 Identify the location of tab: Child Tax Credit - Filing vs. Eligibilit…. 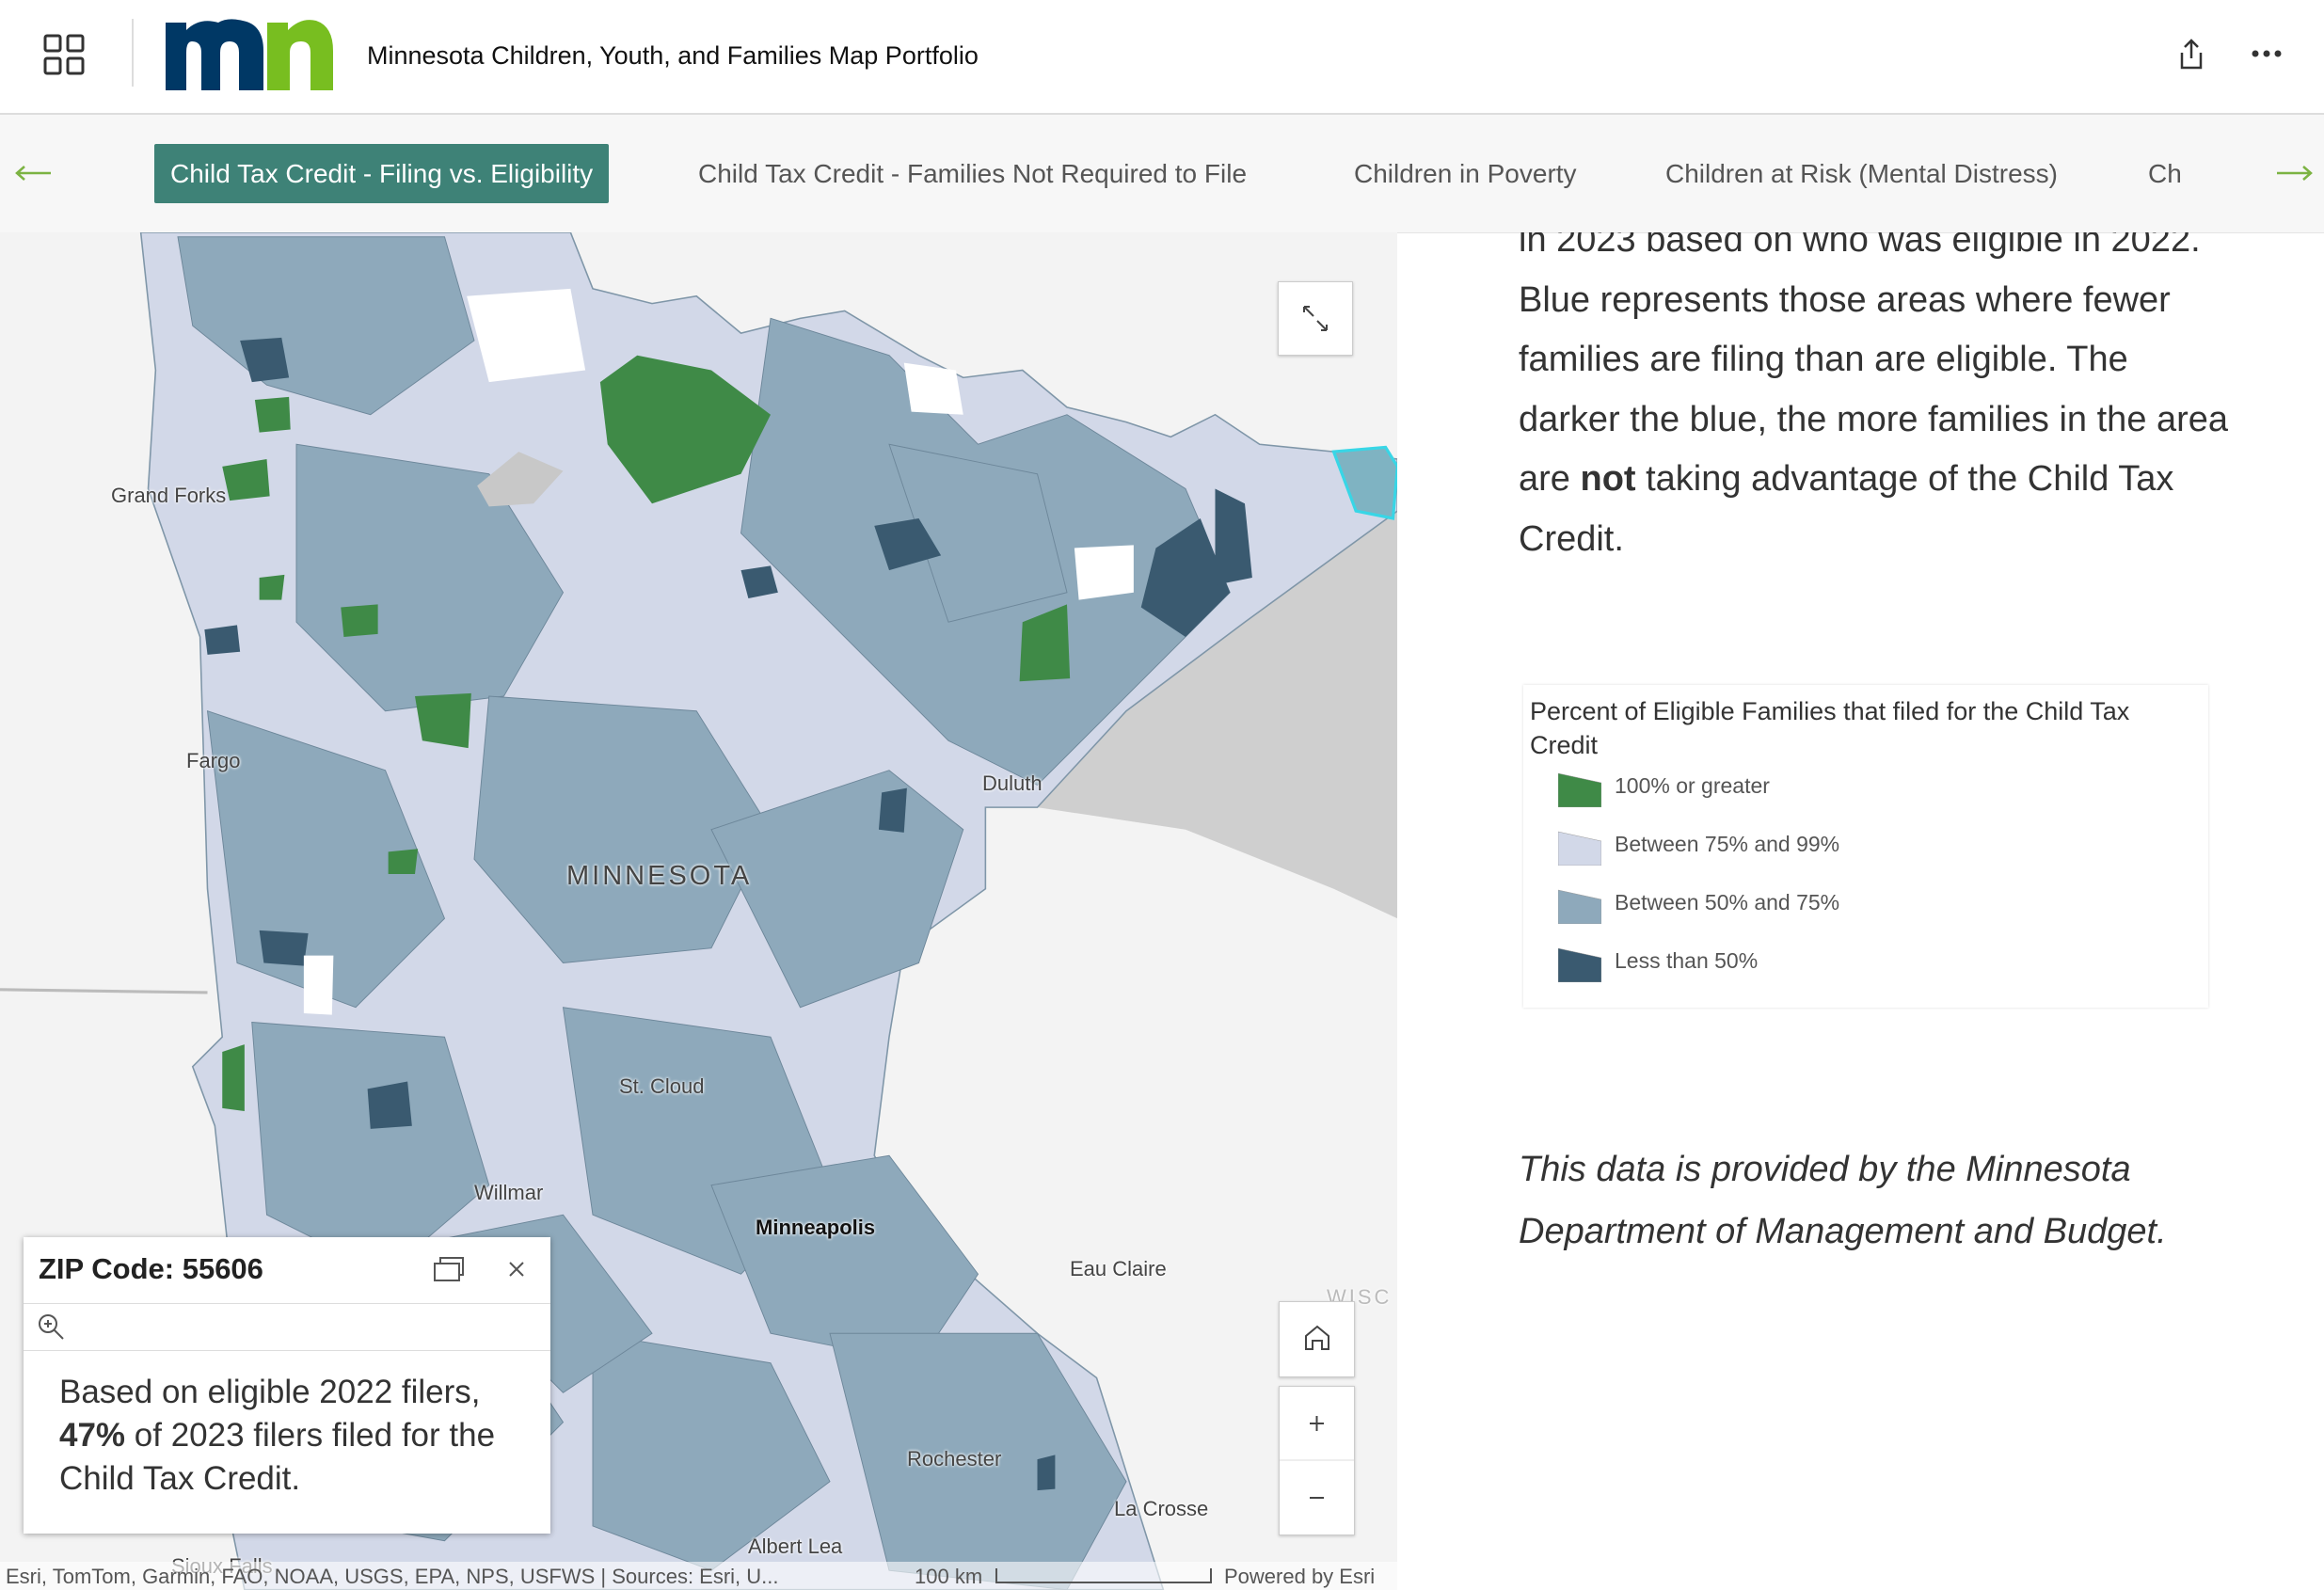
(382, 173).